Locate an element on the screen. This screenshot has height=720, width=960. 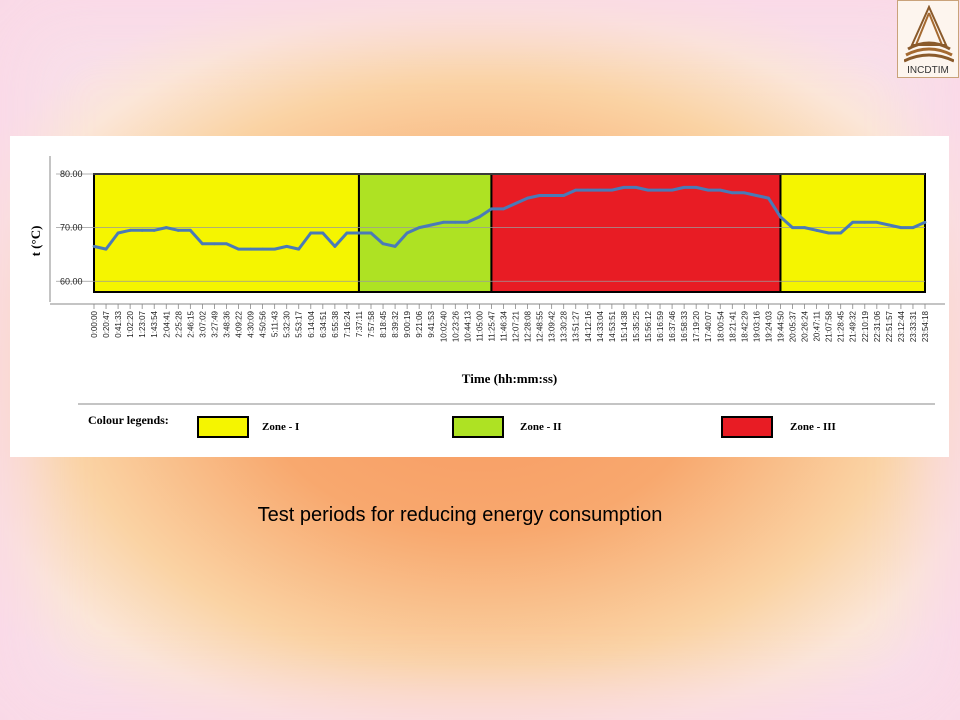
x-tick-label: 8:39:32 is located at coordinates (395, 323).